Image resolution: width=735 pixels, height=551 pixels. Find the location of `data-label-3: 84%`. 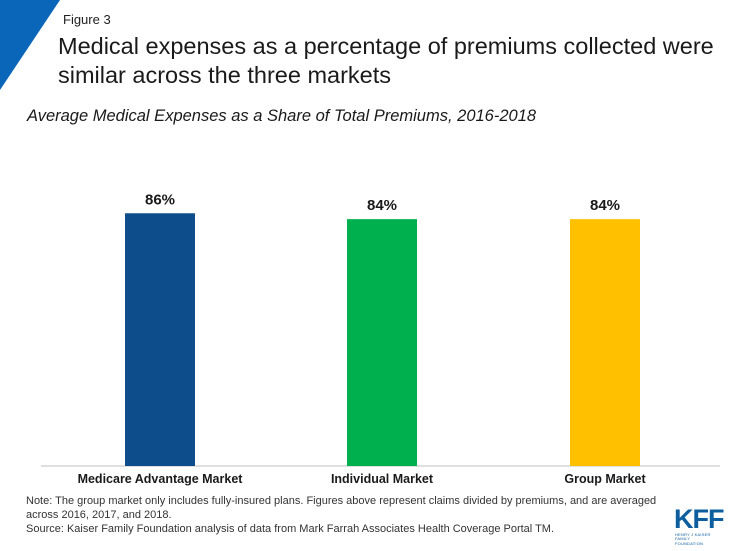

data-label-3: 84% is located at coordinates (605, 205).